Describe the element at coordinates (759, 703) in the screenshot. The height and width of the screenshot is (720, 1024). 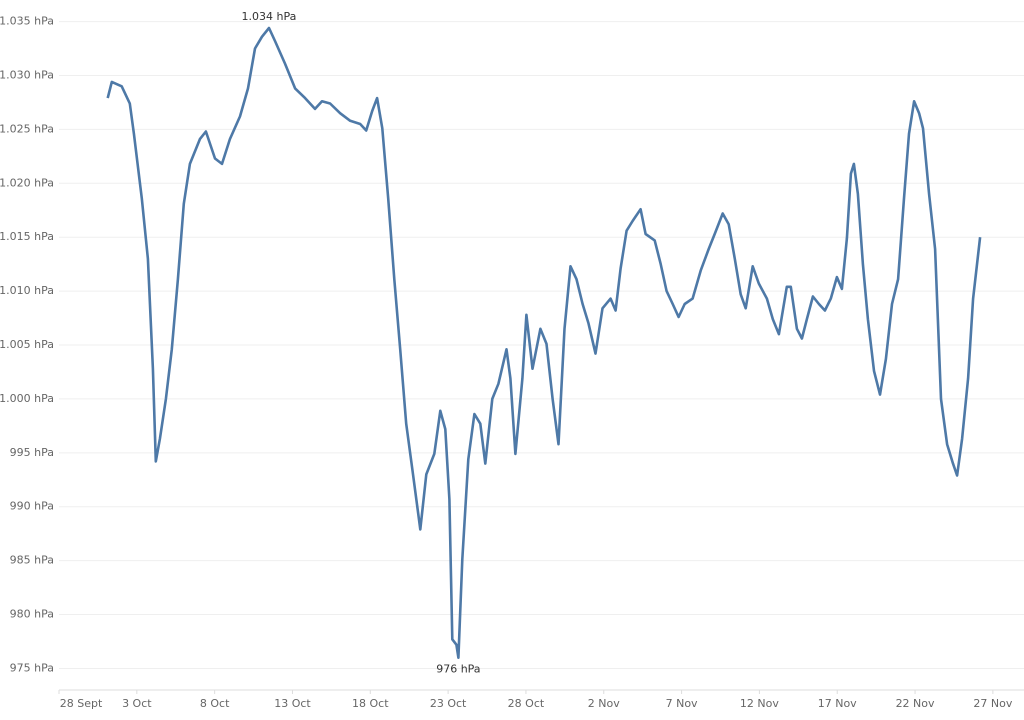
I see `x-tick-label: 12 Nov` at that location.